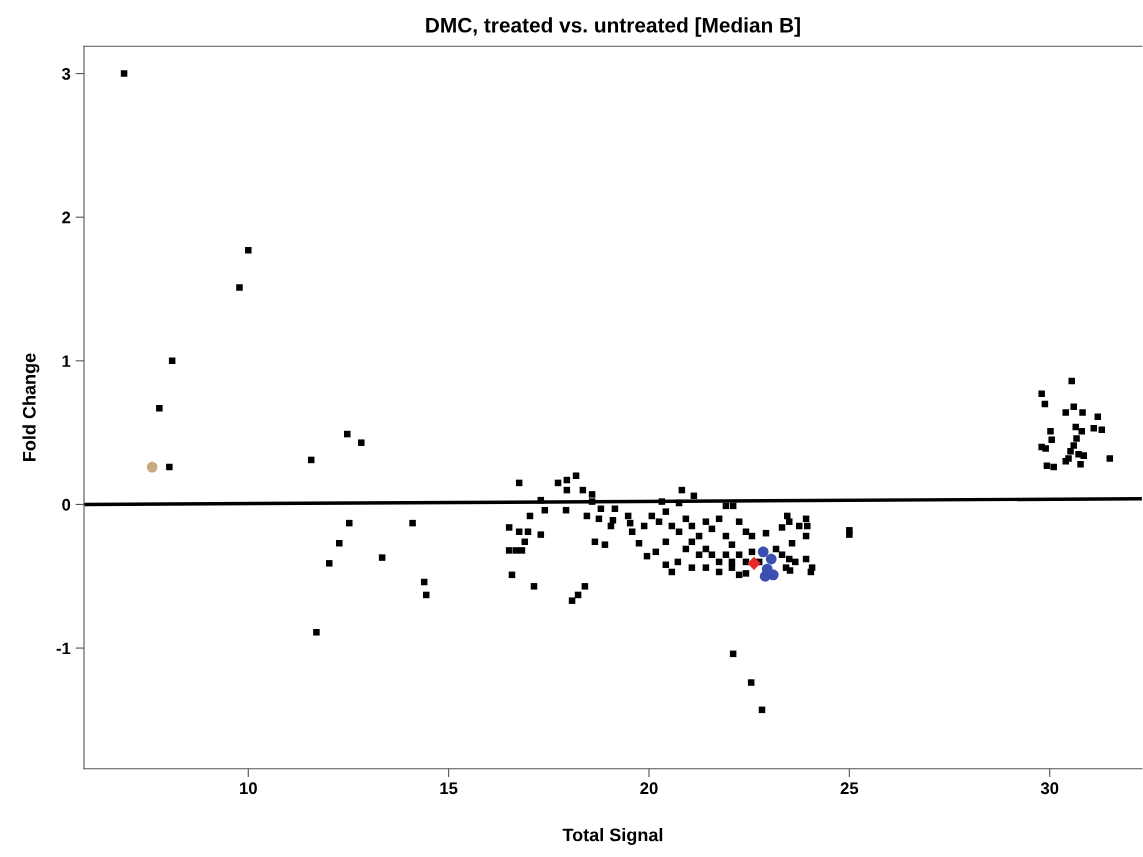 The width and height of the screenshot is (1143, 857). What do you see at coordinates (1049, 788) in the screenshot?
I see `x-tick-label: 30` at bounding box center [1049, 788].